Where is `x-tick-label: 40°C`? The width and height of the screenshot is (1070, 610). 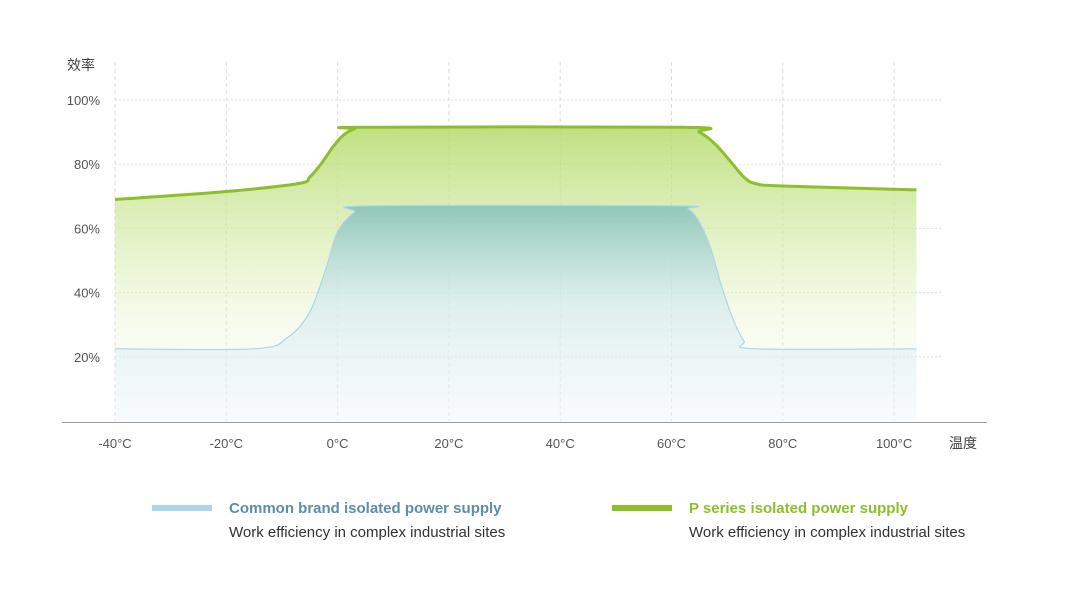
x-tick-label: 40°C is located at coordinates (560, 443).